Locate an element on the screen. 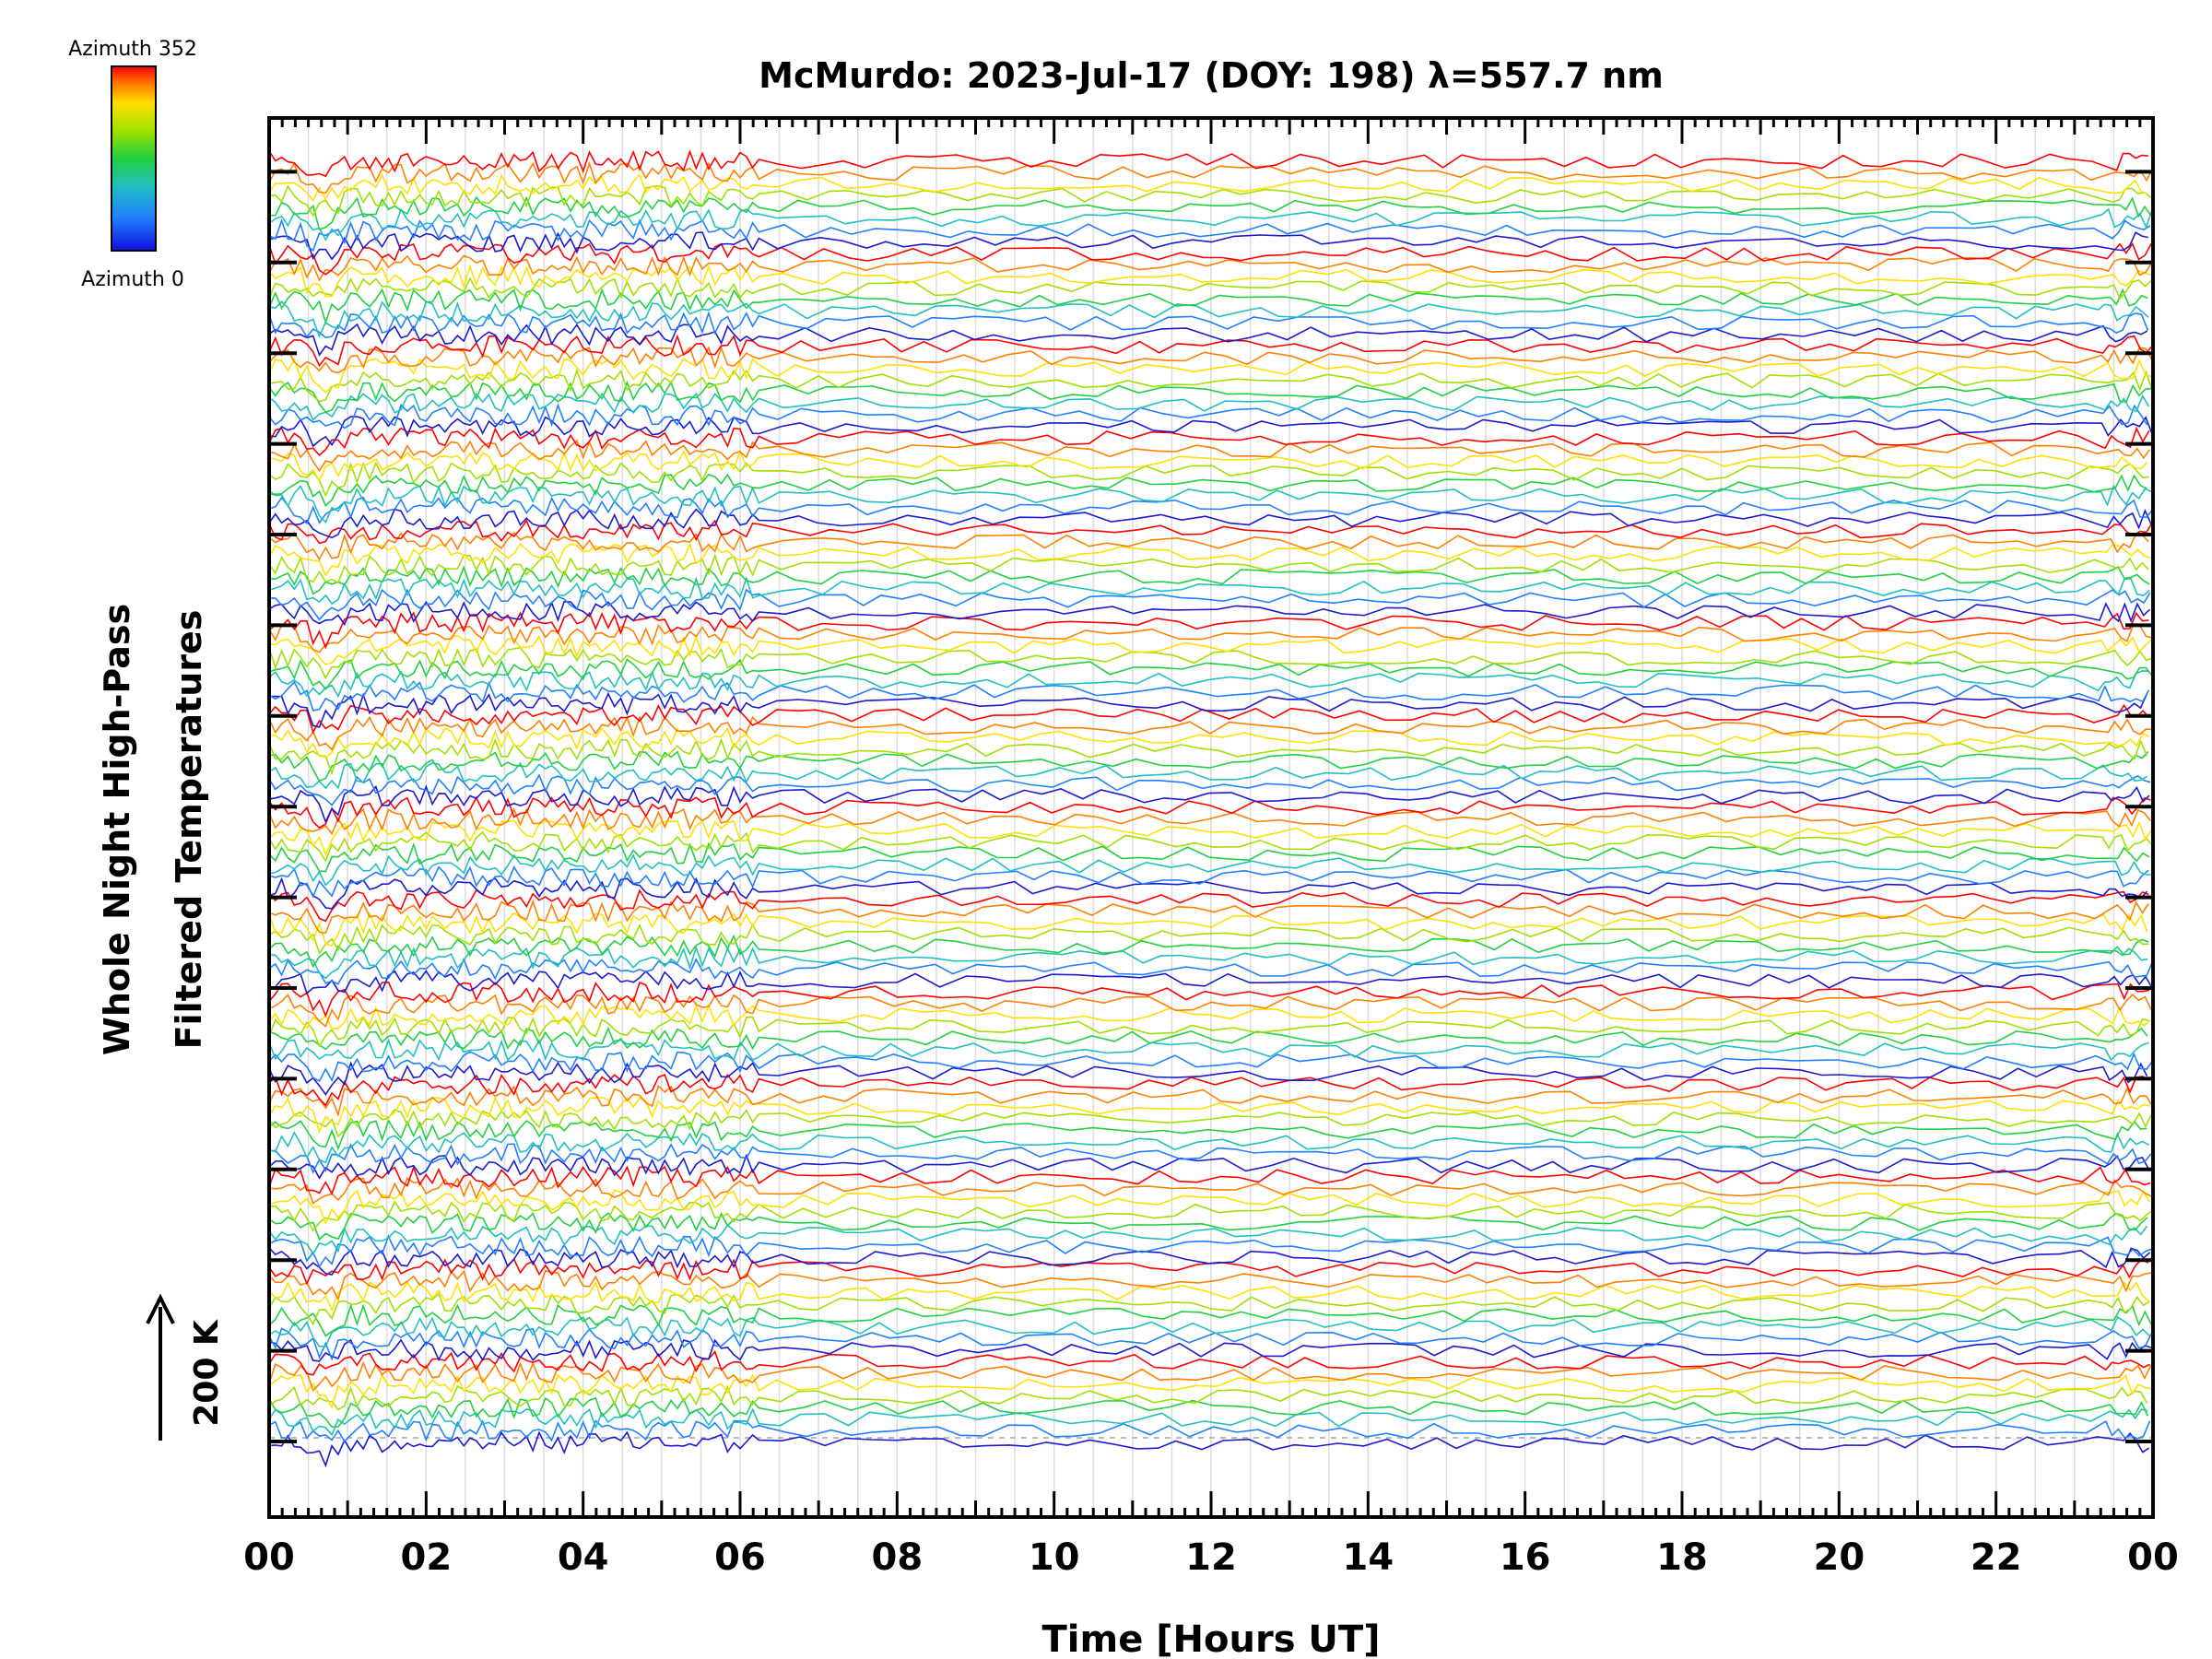 The image size is (2212, 1659). y-axis-label-line1: Whole Night High-Pass is located at coordinates (117, 829).